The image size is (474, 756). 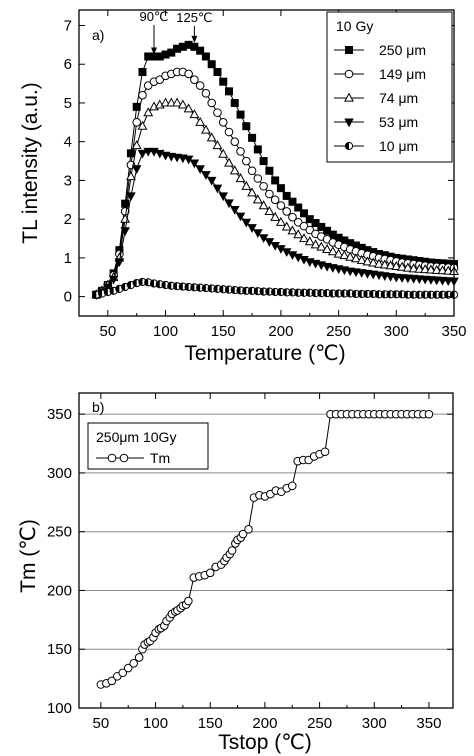 What do you see at coordinates (68, 219) in the screenshot?
I see `y-tick-label: 2` at bounding box center [68, 219].